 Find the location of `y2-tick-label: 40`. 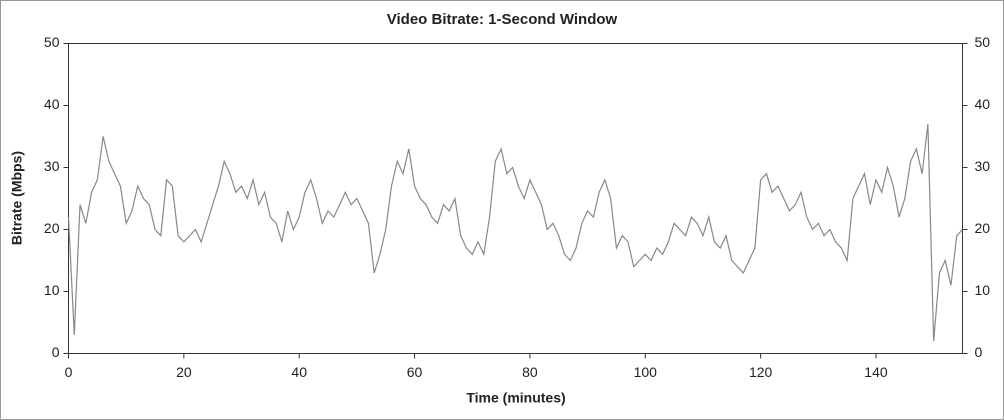

y2-tick-label: 40 is located at coordinates (983, 104).